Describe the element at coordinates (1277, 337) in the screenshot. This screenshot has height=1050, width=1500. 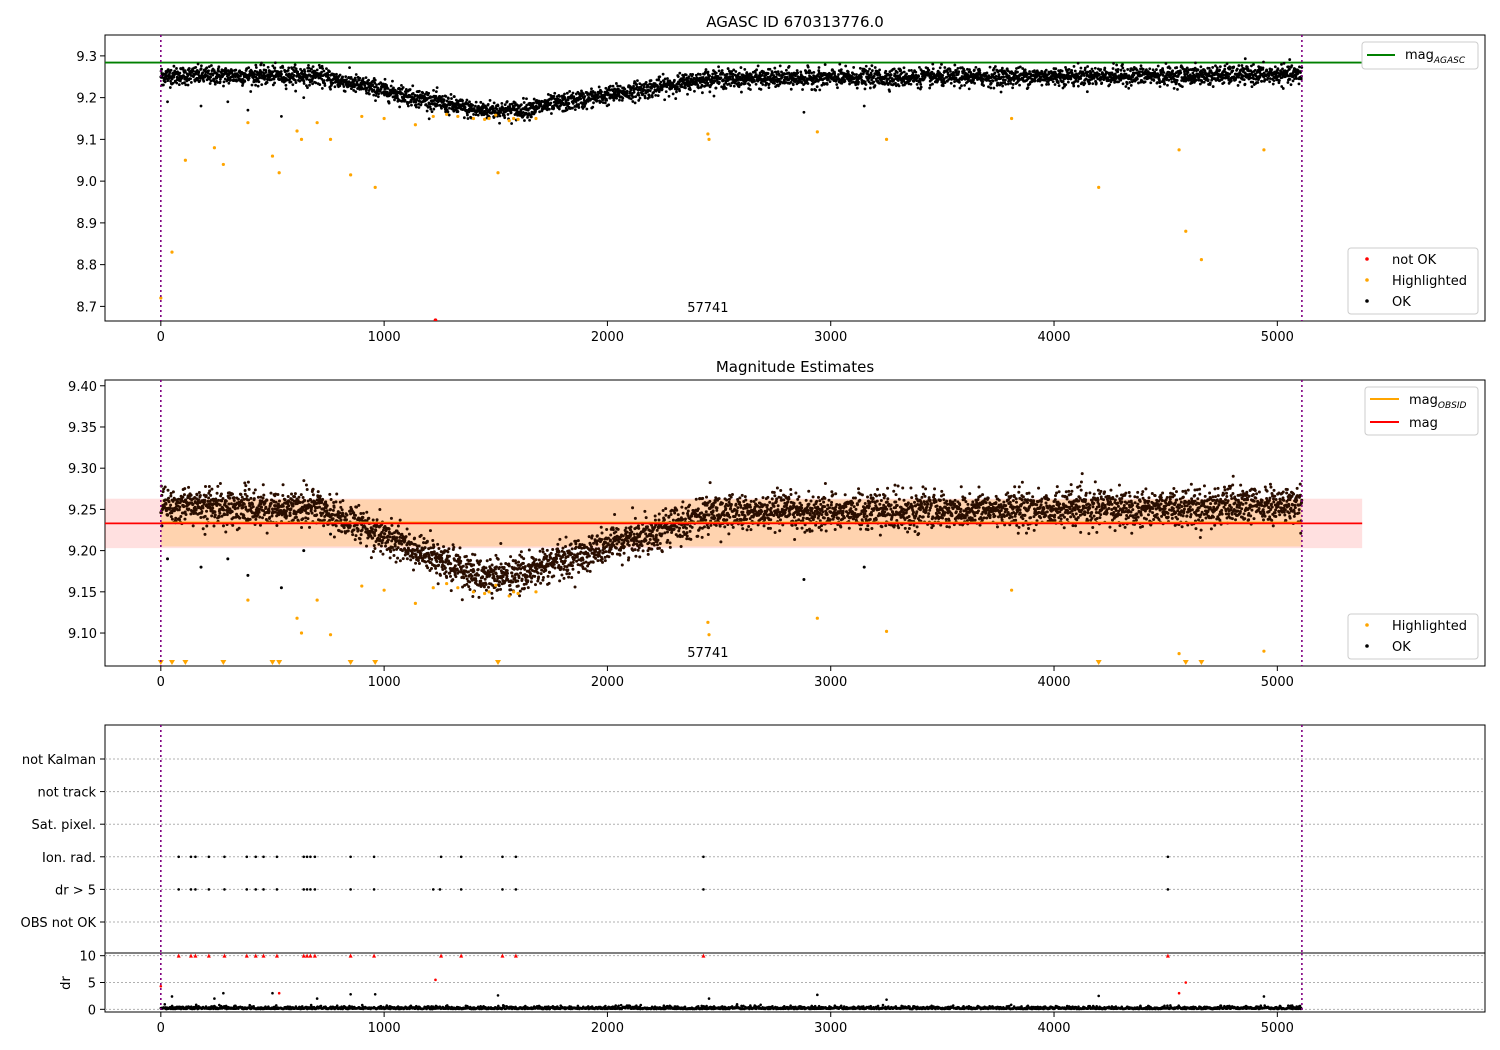
I see `x-tick-label: 5000` at that location.